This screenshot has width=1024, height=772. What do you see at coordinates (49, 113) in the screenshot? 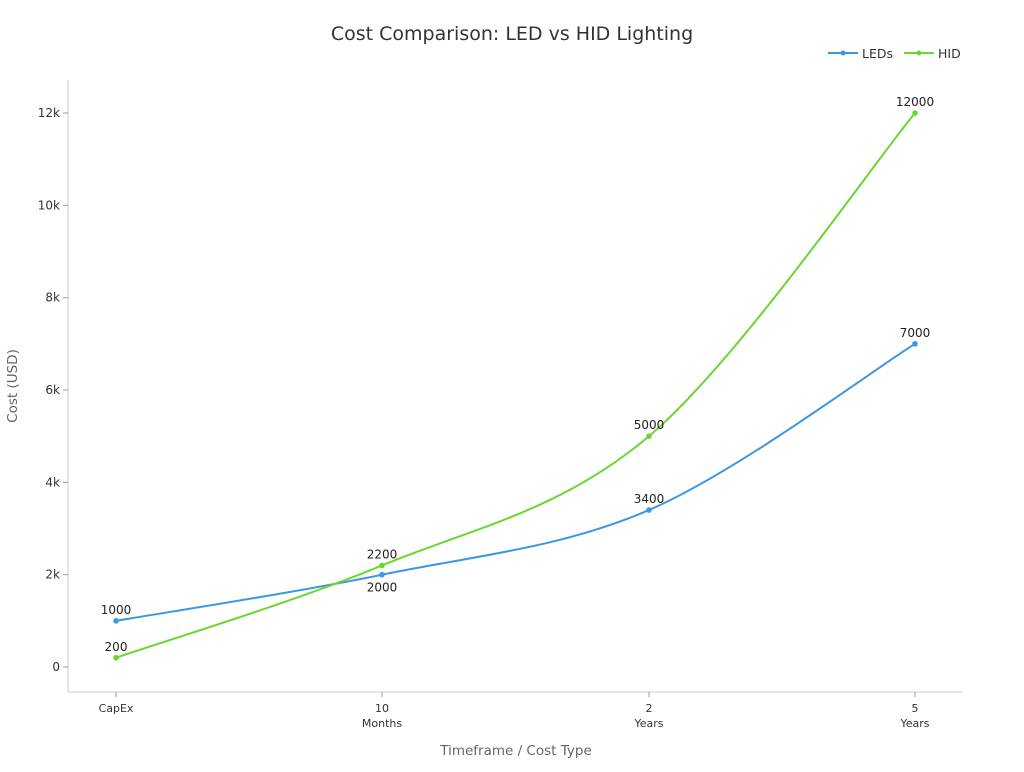
I see `y-tick-label: 12k` at bounding box center [49, 113].